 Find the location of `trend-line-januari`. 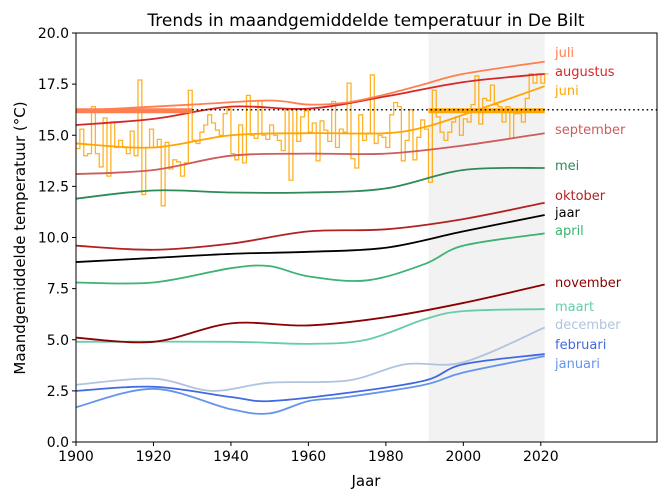

trend-line-januari is located at coordinates (310, 385).